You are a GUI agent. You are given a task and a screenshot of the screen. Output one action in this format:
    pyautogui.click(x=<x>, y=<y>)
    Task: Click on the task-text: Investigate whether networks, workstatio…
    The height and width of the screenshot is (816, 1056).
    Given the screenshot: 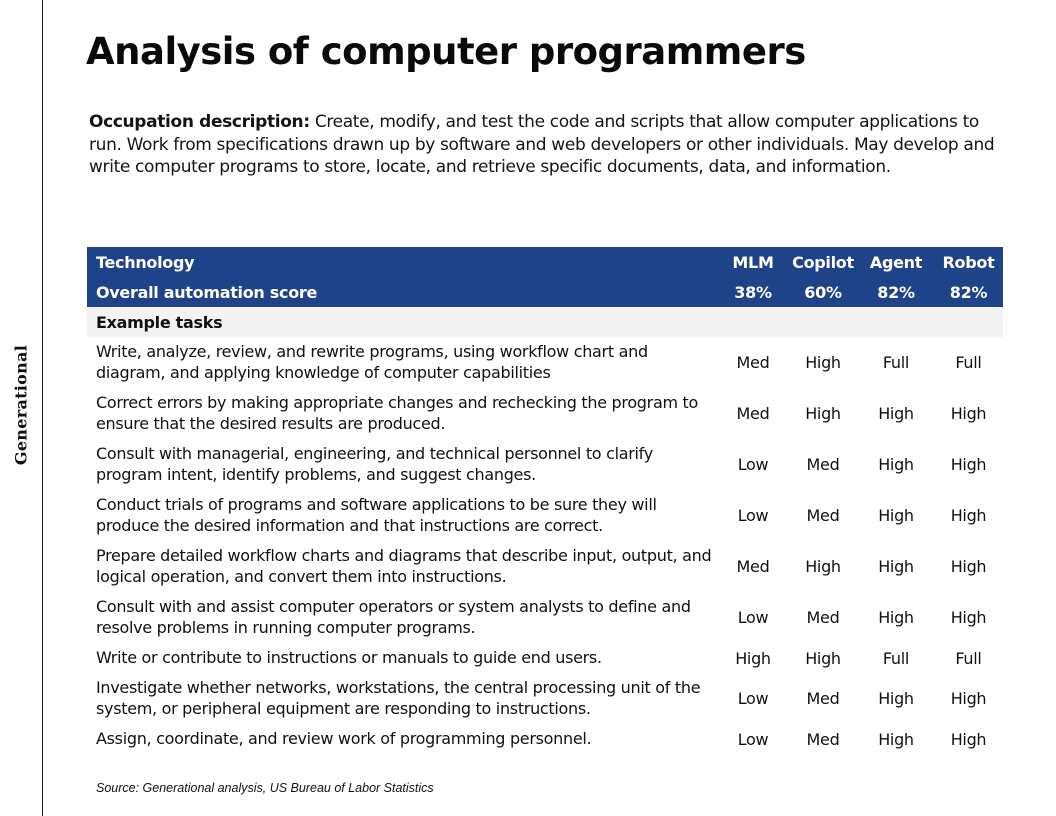 What is the action you would take?
    pyautogui.click(x=398, y=698)
    